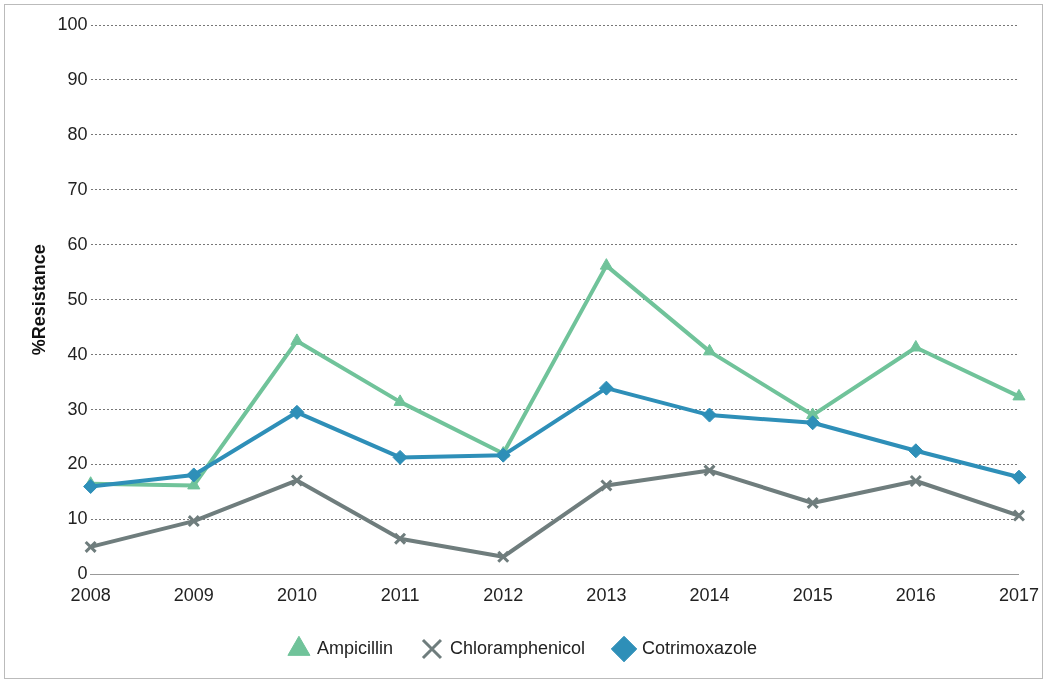 The width and height of the screenshot is (1049, 685). What do you see at coordinates (812, 595) in the screenshot?
I see `x-tick-label: 2015` at bounding box center [812, 595].